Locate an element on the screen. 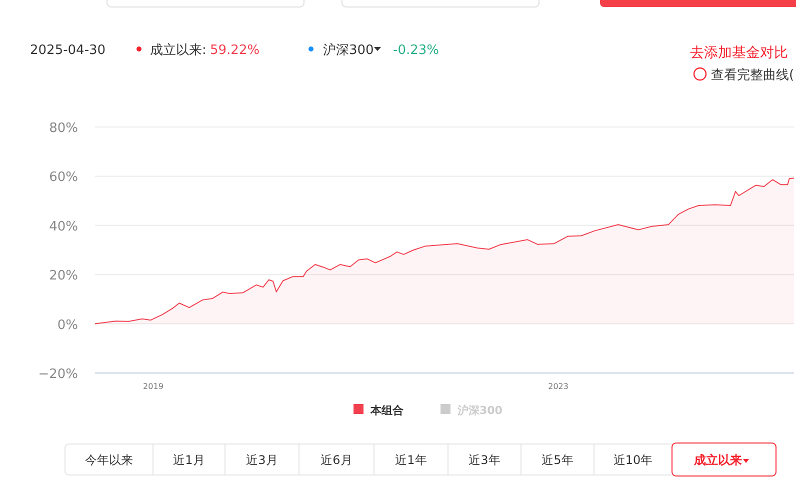  text: 成立以来 is located at coordinates (717, 460).